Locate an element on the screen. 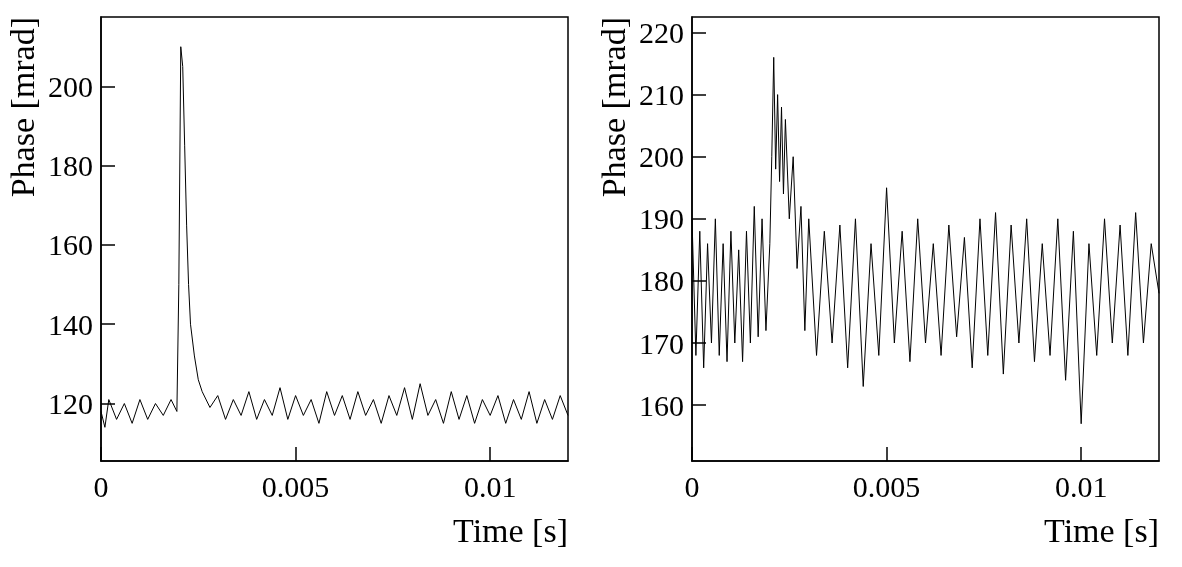 This screenshot has width=1182, height=567. y-tick-label: 220 is located at coordinates (661, 33).